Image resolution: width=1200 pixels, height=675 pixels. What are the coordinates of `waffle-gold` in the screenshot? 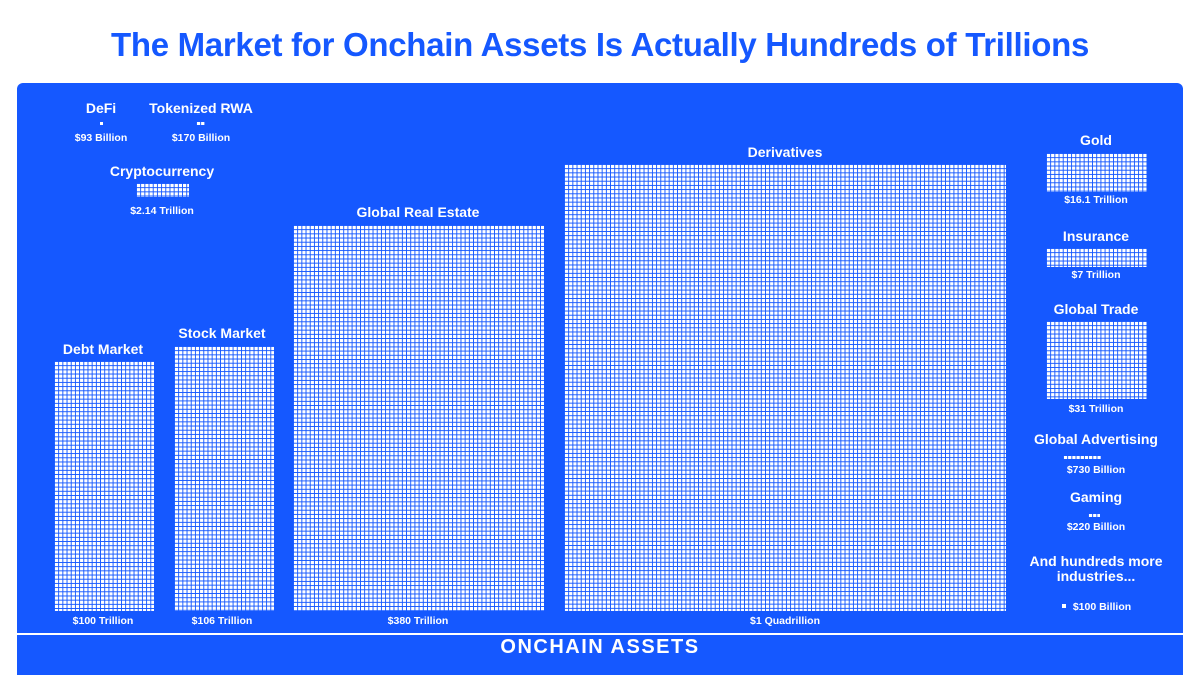 It's located at (1096, 172).